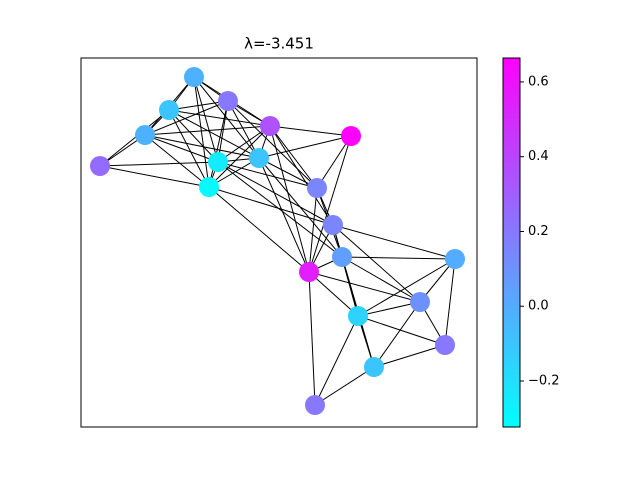 The image size is (640, 484). What do you see at coordinates (544, 381) in the screenshot?
I see `colorbar-tick-label: −0.2` at bounding box center [544, 381].